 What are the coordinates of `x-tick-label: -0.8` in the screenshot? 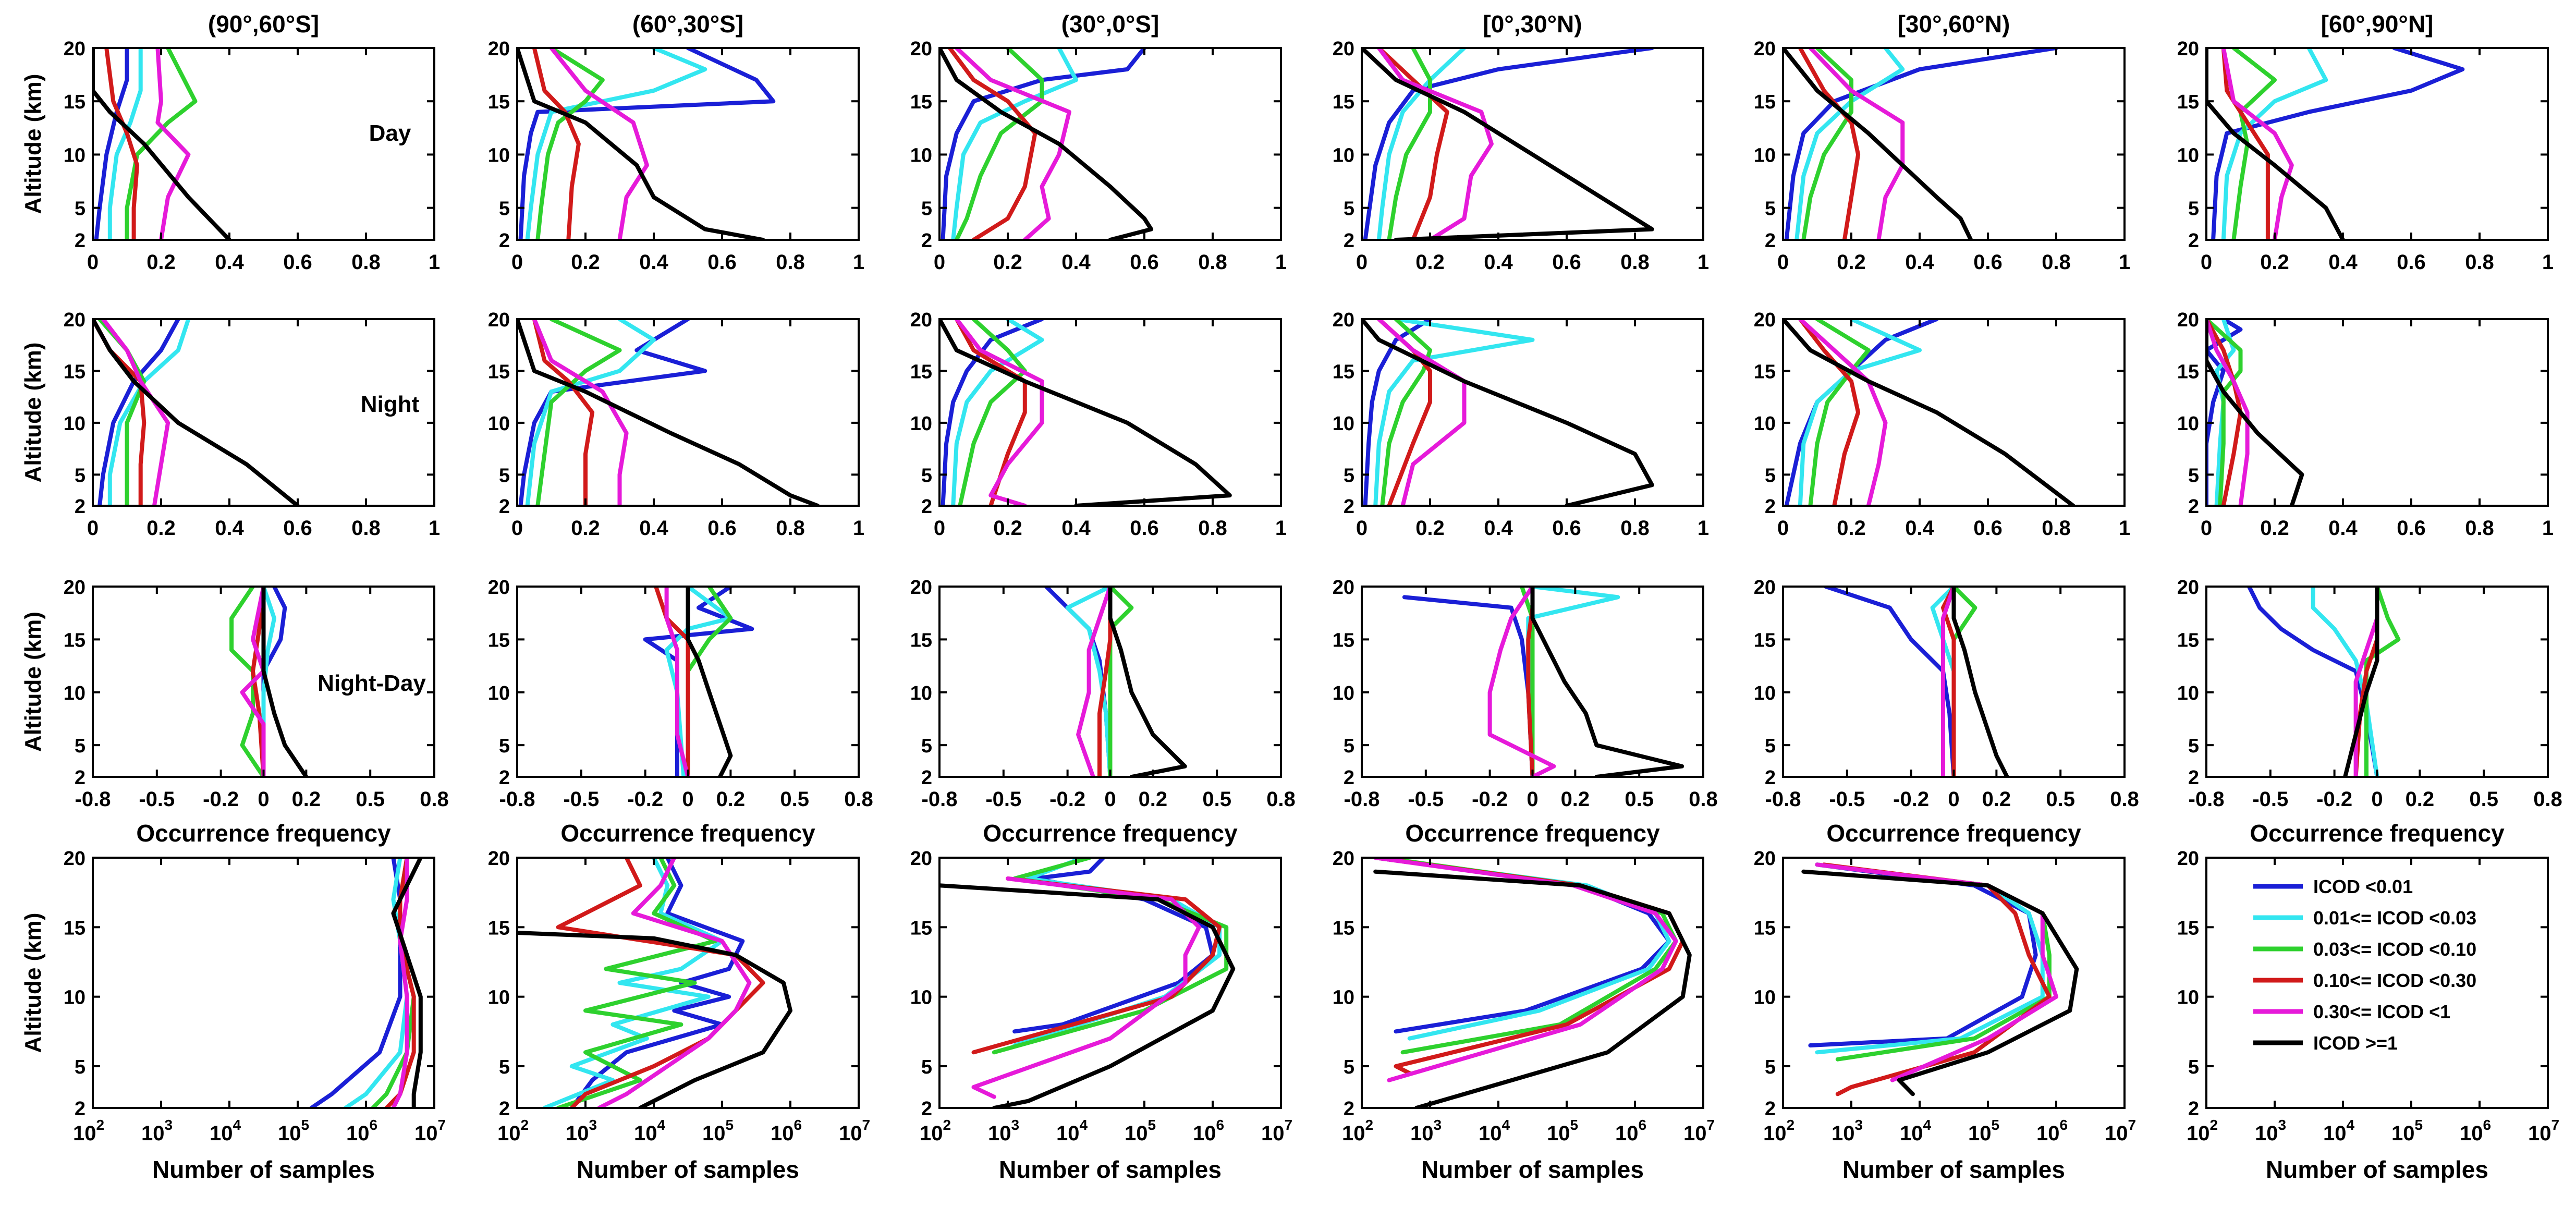 It's located at (93, 800).